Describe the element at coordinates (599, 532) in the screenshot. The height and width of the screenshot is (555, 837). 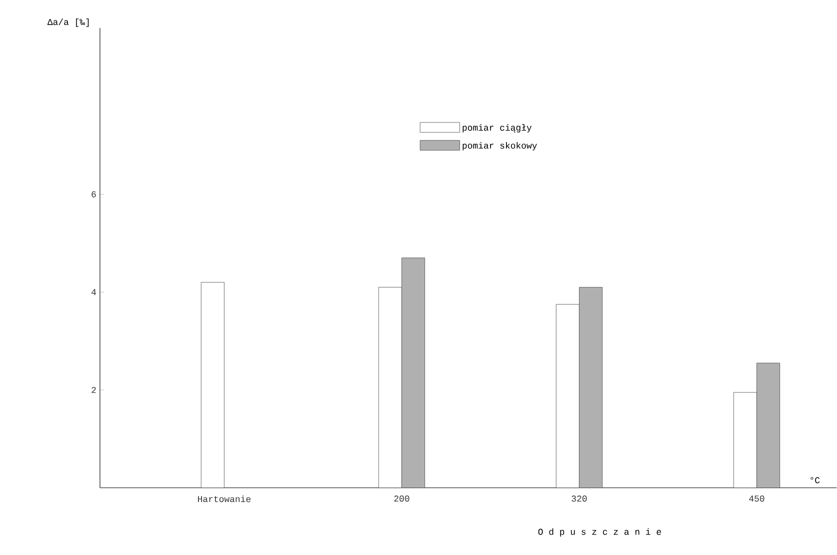
I see `x-axis-title: O d p u s z c z a n i e` at that location.